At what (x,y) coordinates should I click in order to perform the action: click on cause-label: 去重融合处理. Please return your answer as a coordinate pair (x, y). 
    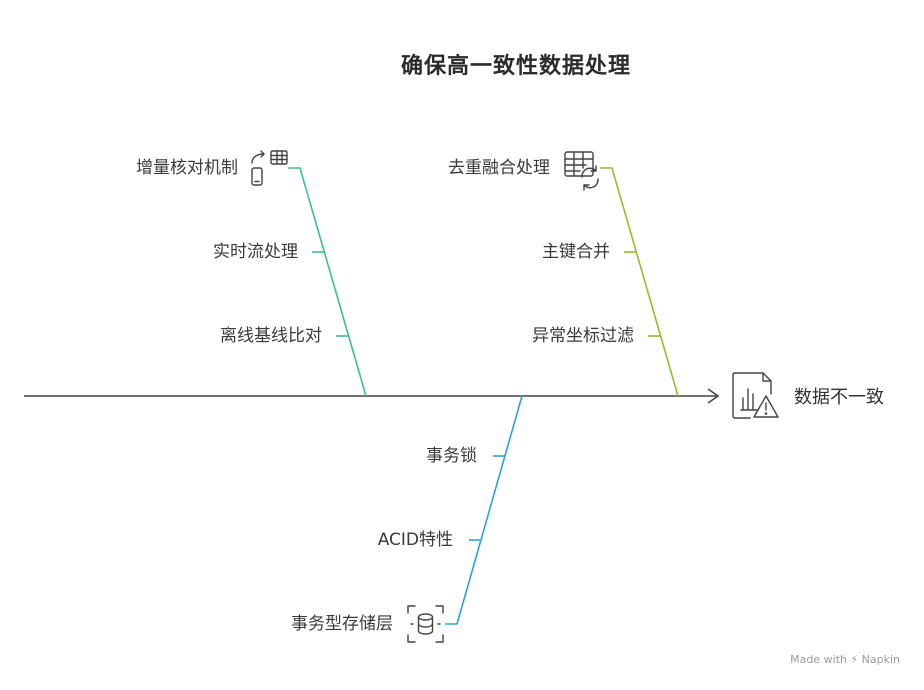
    Looking at the image, I should click on (499, 168).